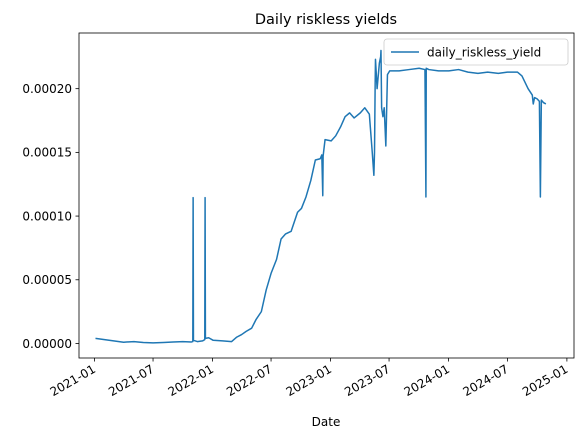 The width and height of the screenshot is (582, 438). Describe the element at coordinates (47, 89) in the screenshot. I see `y-tick-label: 0.00020` at that location.